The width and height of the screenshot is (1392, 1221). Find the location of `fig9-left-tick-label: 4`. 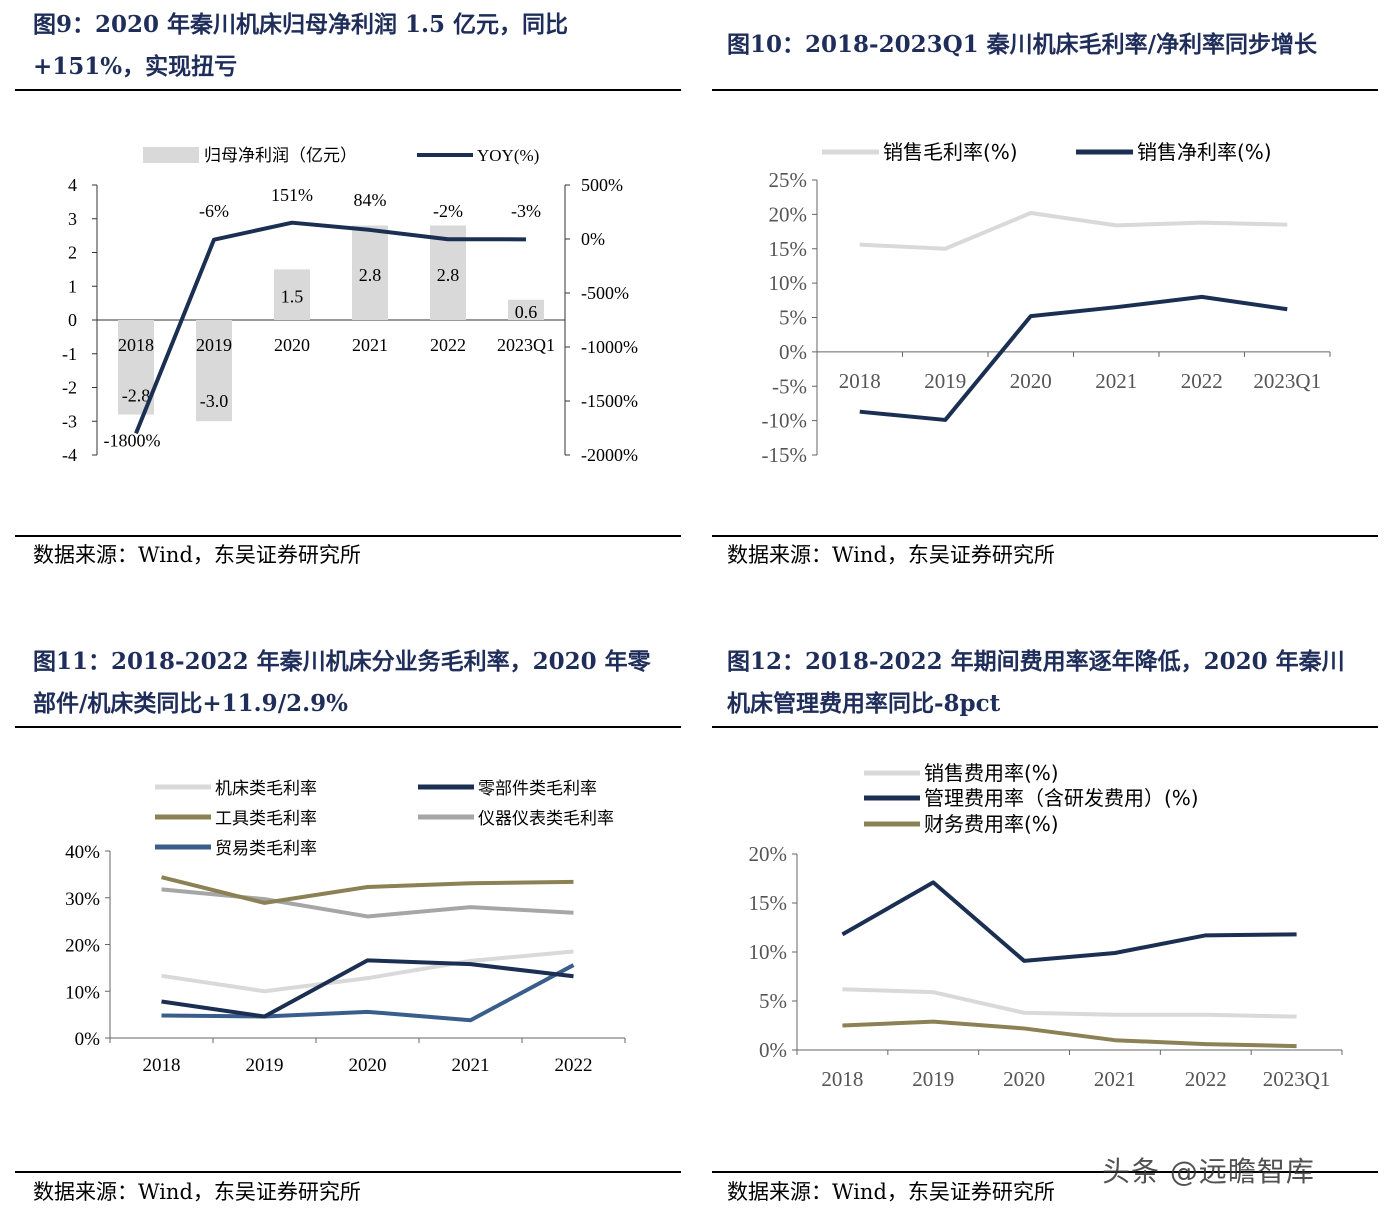

fig9-left-tick-label: 4 is located at coordinates (72, 185).